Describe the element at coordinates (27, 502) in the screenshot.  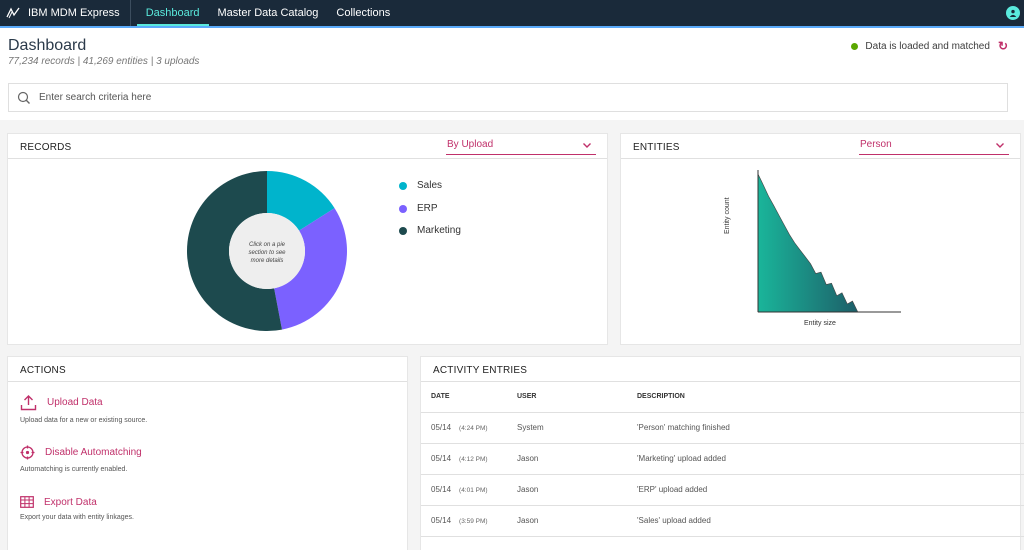
I see `table-icon` at that location.